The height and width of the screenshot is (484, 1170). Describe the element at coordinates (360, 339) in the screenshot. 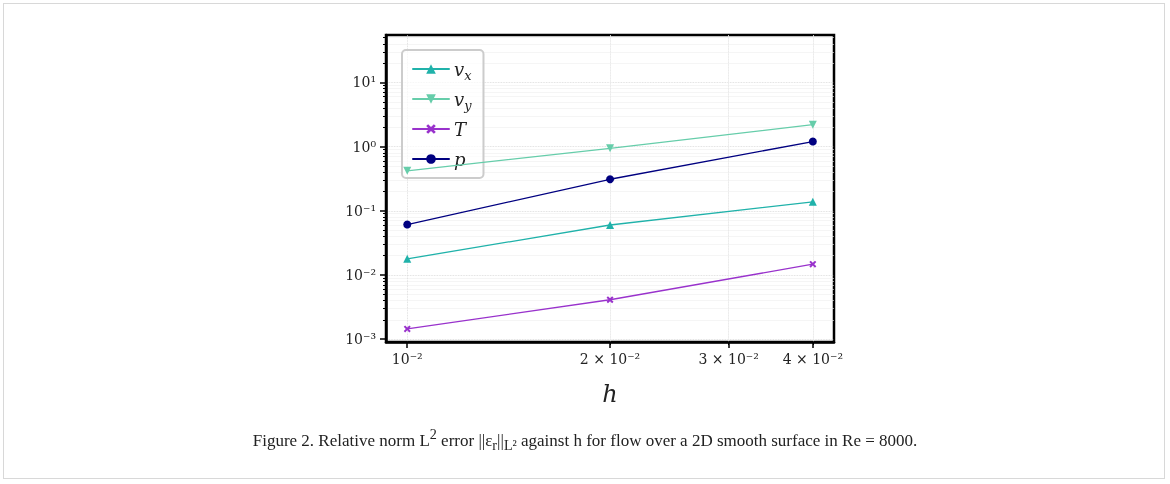

I see `y-tick-label: 10⁻³` at that location.